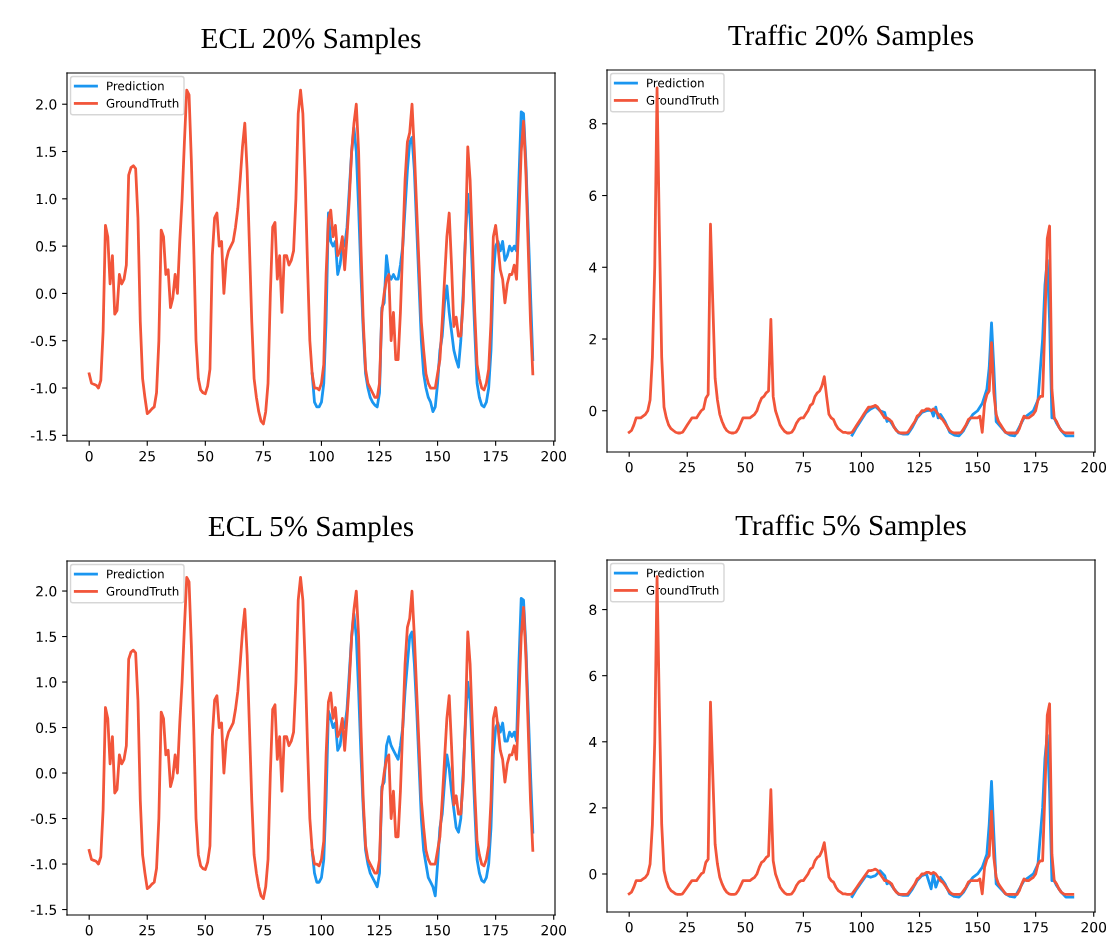 This screenshot has height=947, width=1119. I want to click on chart-title: ECL 5% Samples, so click(311, 529).